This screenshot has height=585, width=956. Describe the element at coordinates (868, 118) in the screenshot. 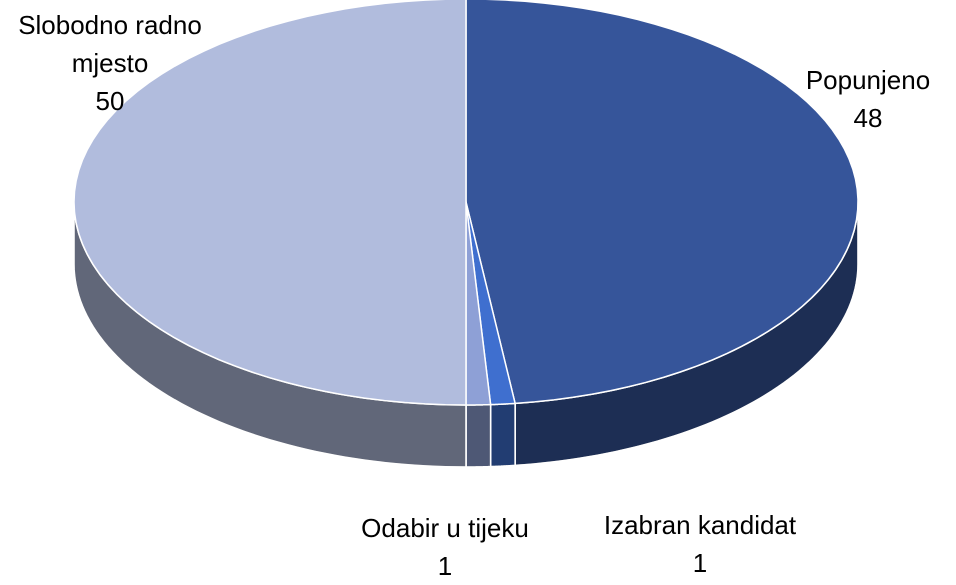

I see `value-label: 48` at that location.